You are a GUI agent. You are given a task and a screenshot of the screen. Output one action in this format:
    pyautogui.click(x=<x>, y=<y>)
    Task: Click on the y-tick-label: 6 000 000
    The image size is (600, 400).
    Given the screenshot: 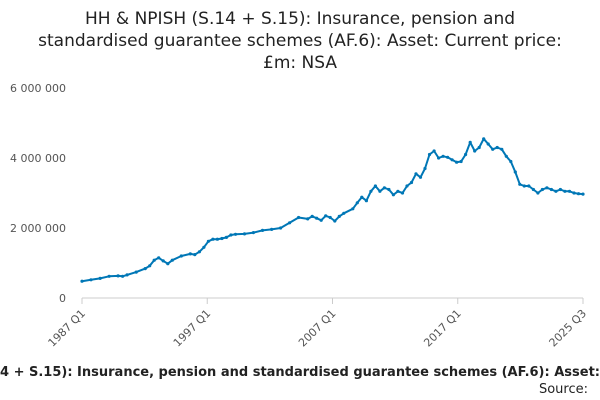 What is the action you would take?
    pyautogui.click(x=38, y=88)
    